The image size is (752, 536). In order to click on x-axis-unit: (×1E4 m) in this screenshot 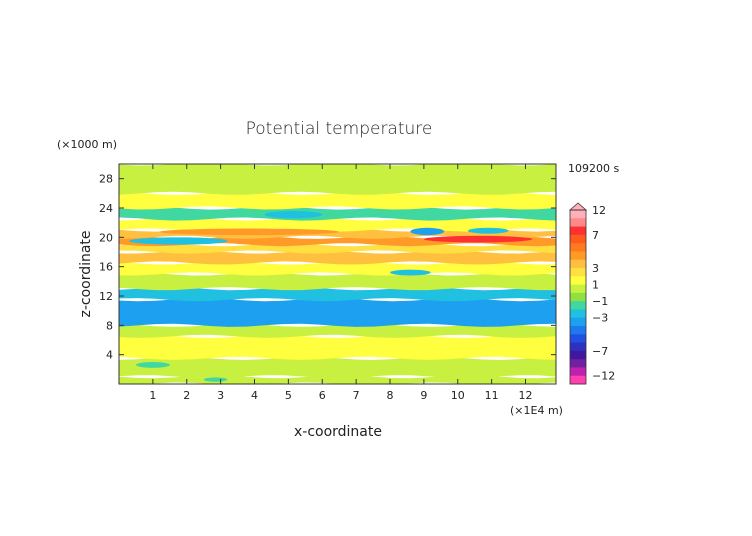, I will do `click(536, 410)`.